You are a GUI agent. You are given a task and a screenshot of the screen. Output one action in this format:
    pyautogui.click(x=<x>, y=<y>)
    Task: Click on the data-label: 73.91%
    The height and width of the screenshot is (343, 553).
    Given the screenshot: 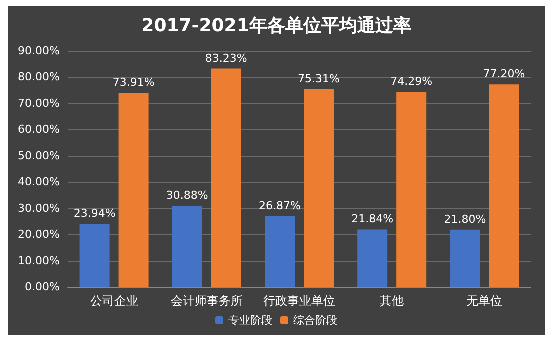 What is the action you would take?
    pyautogui.click(x=133, y=83)
    